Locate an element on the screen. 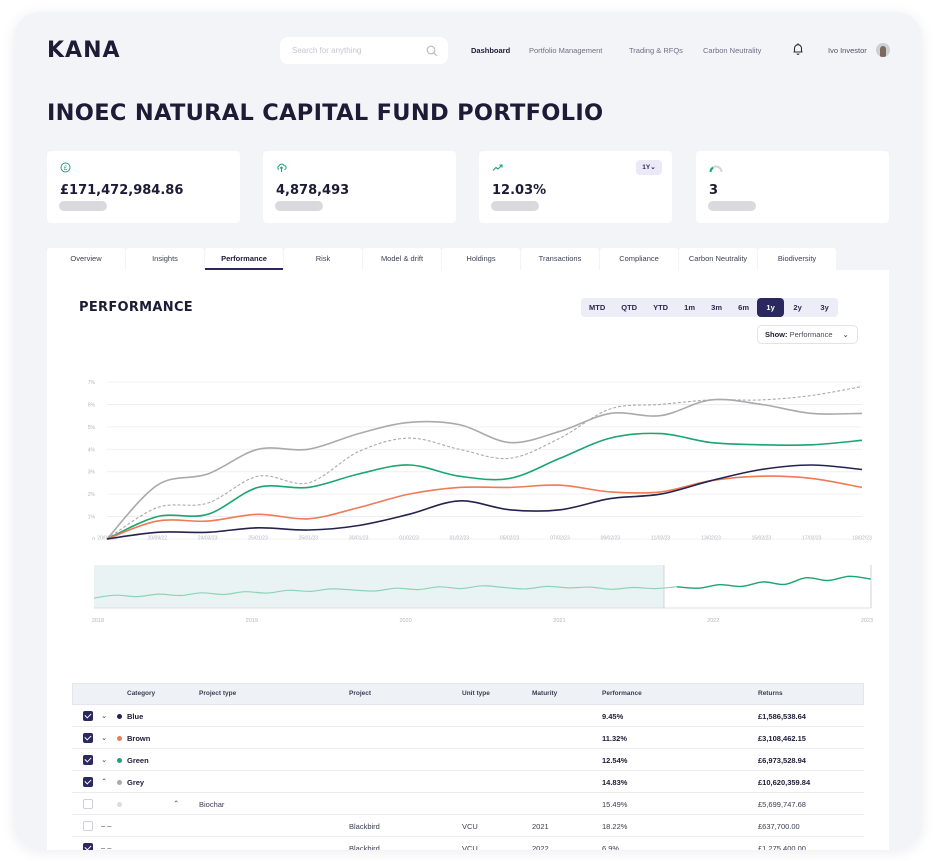 This screenshot has height=861, width=936. cell-performance: 11.32% is located at coordinates (615, 738).